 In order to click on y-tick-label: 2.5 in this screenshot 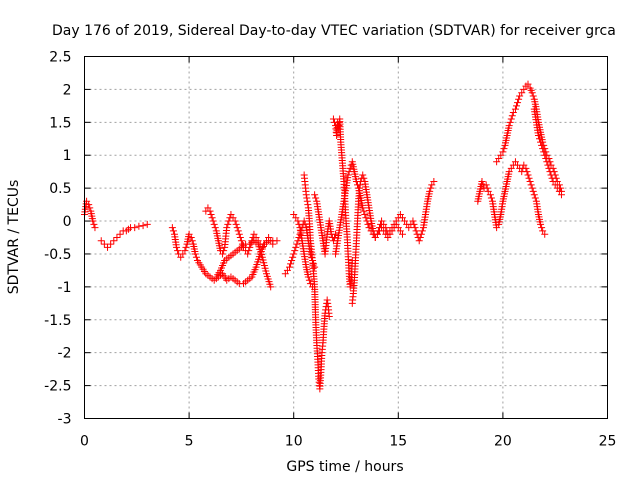, I will do `click(60, 58)`.